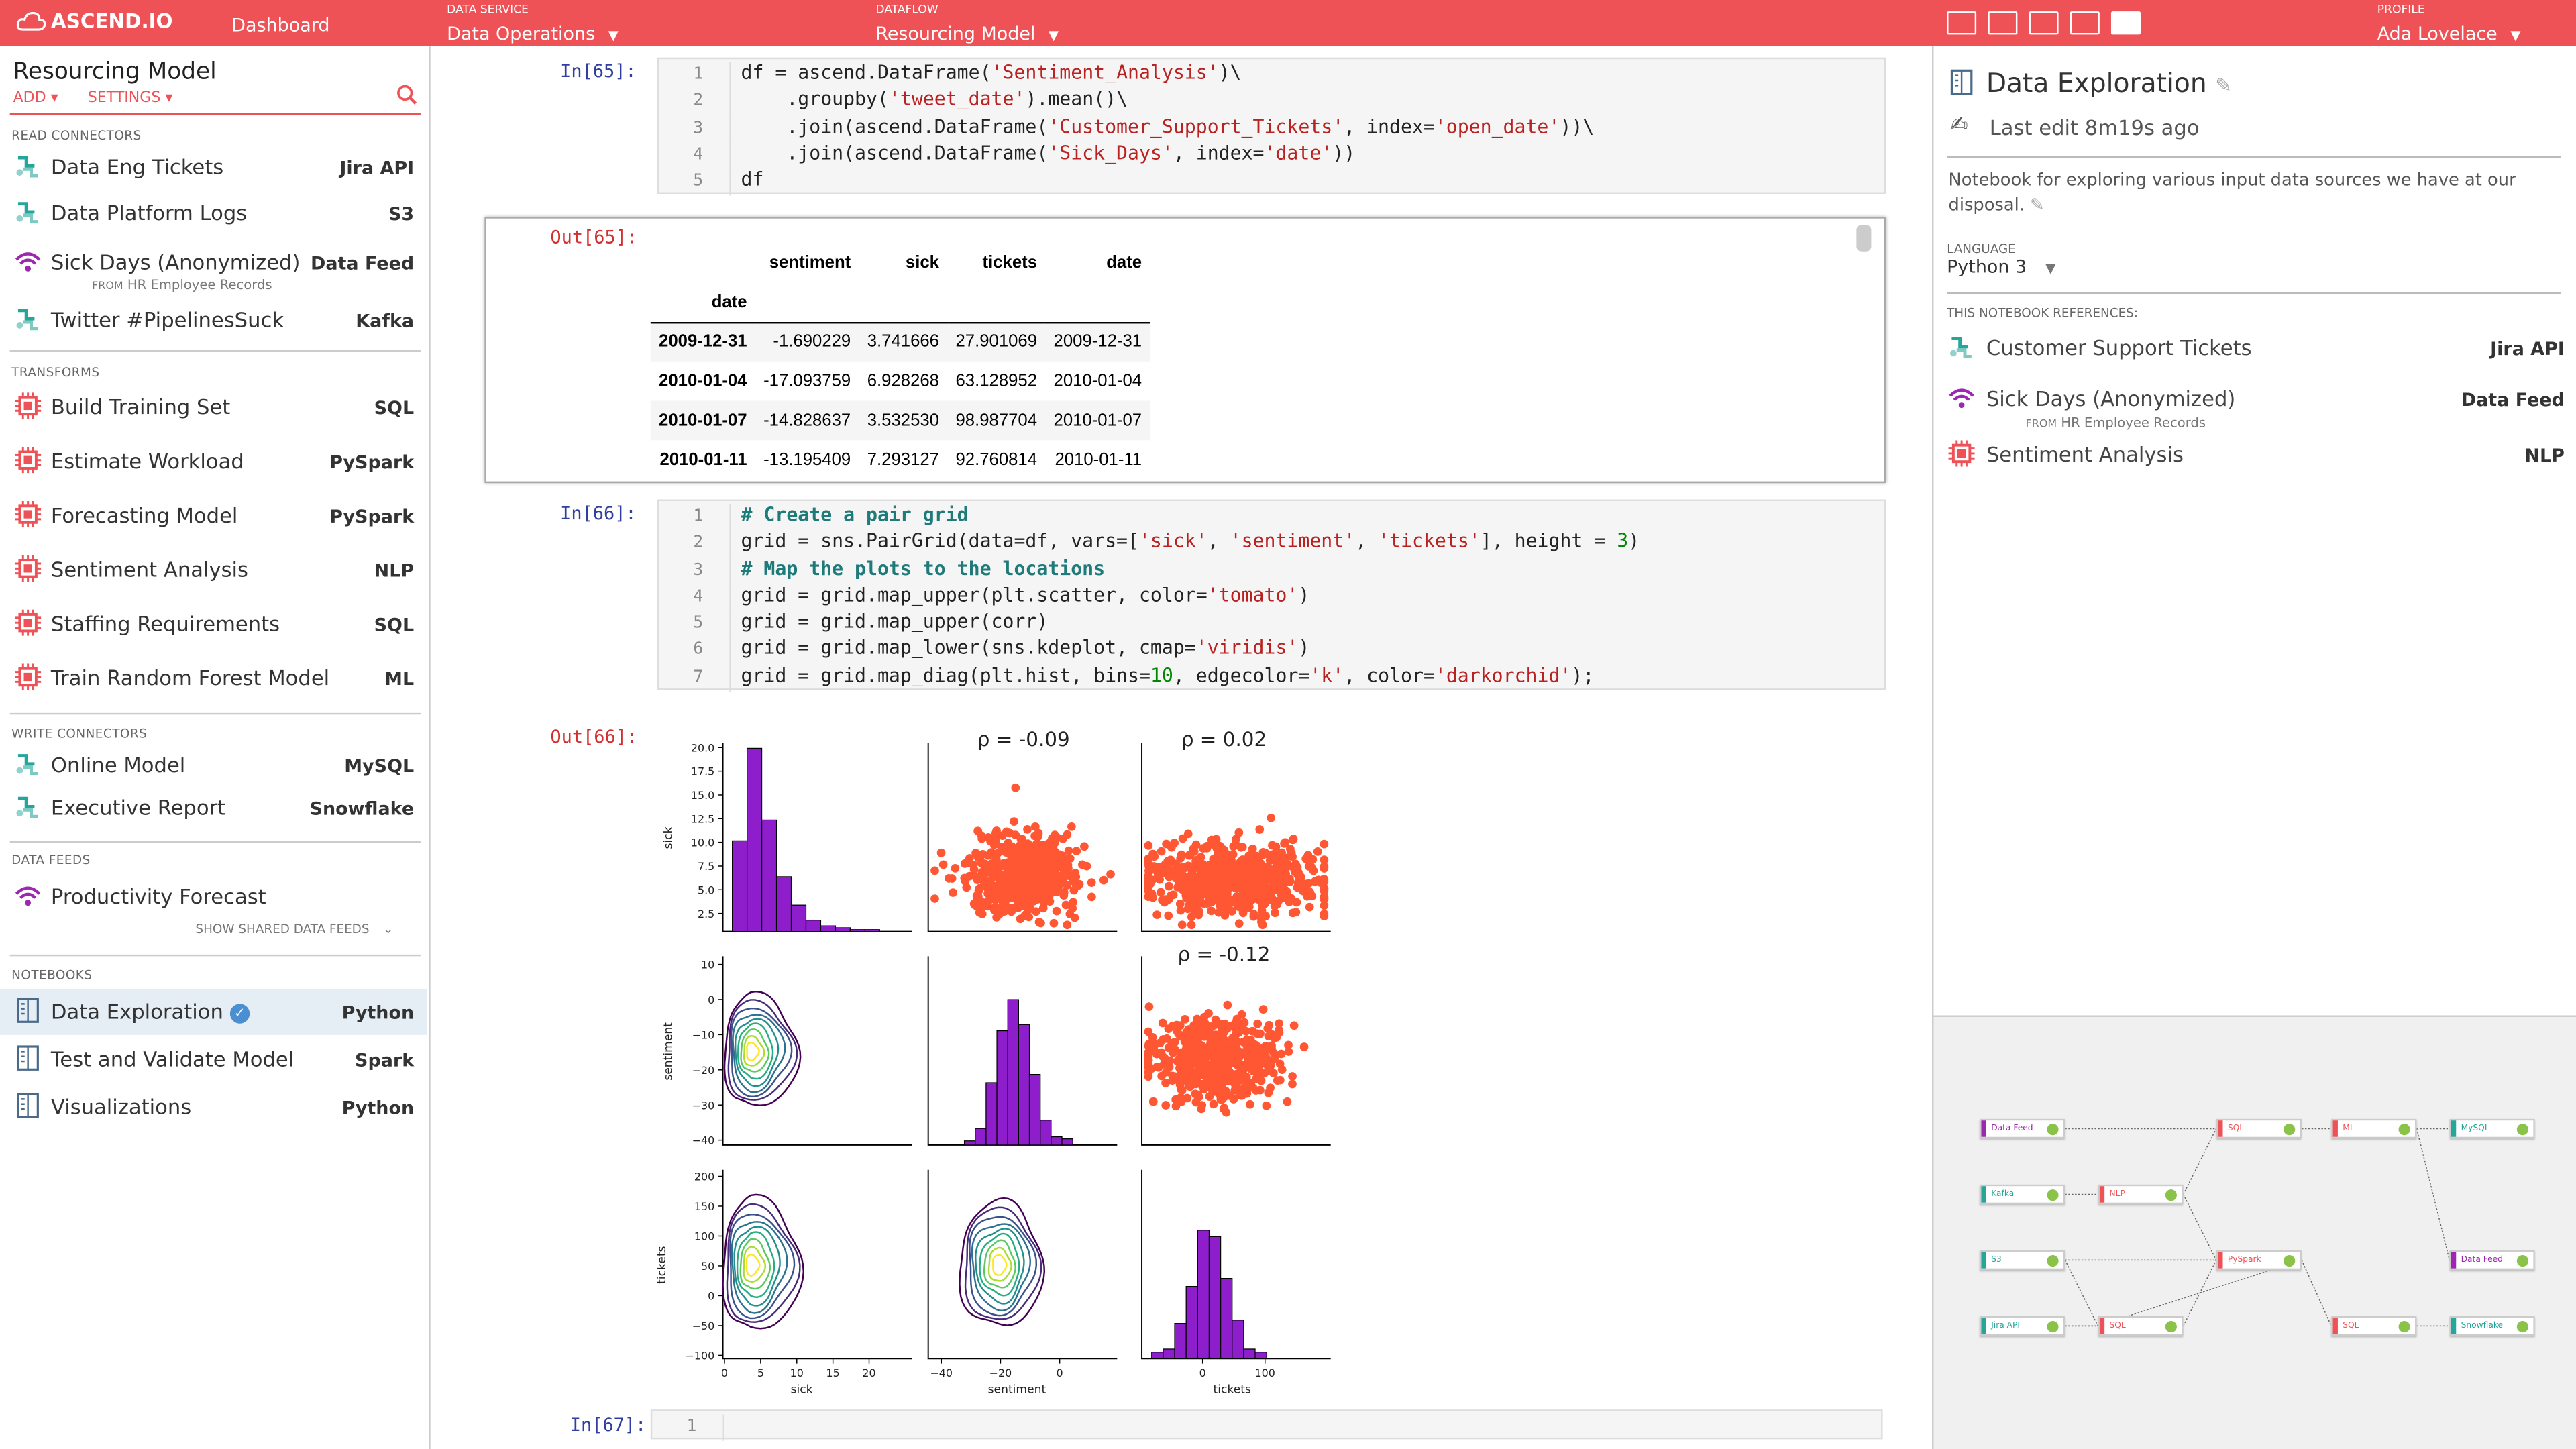  I want to click on tick-label: 10.0, so click(702, 843).